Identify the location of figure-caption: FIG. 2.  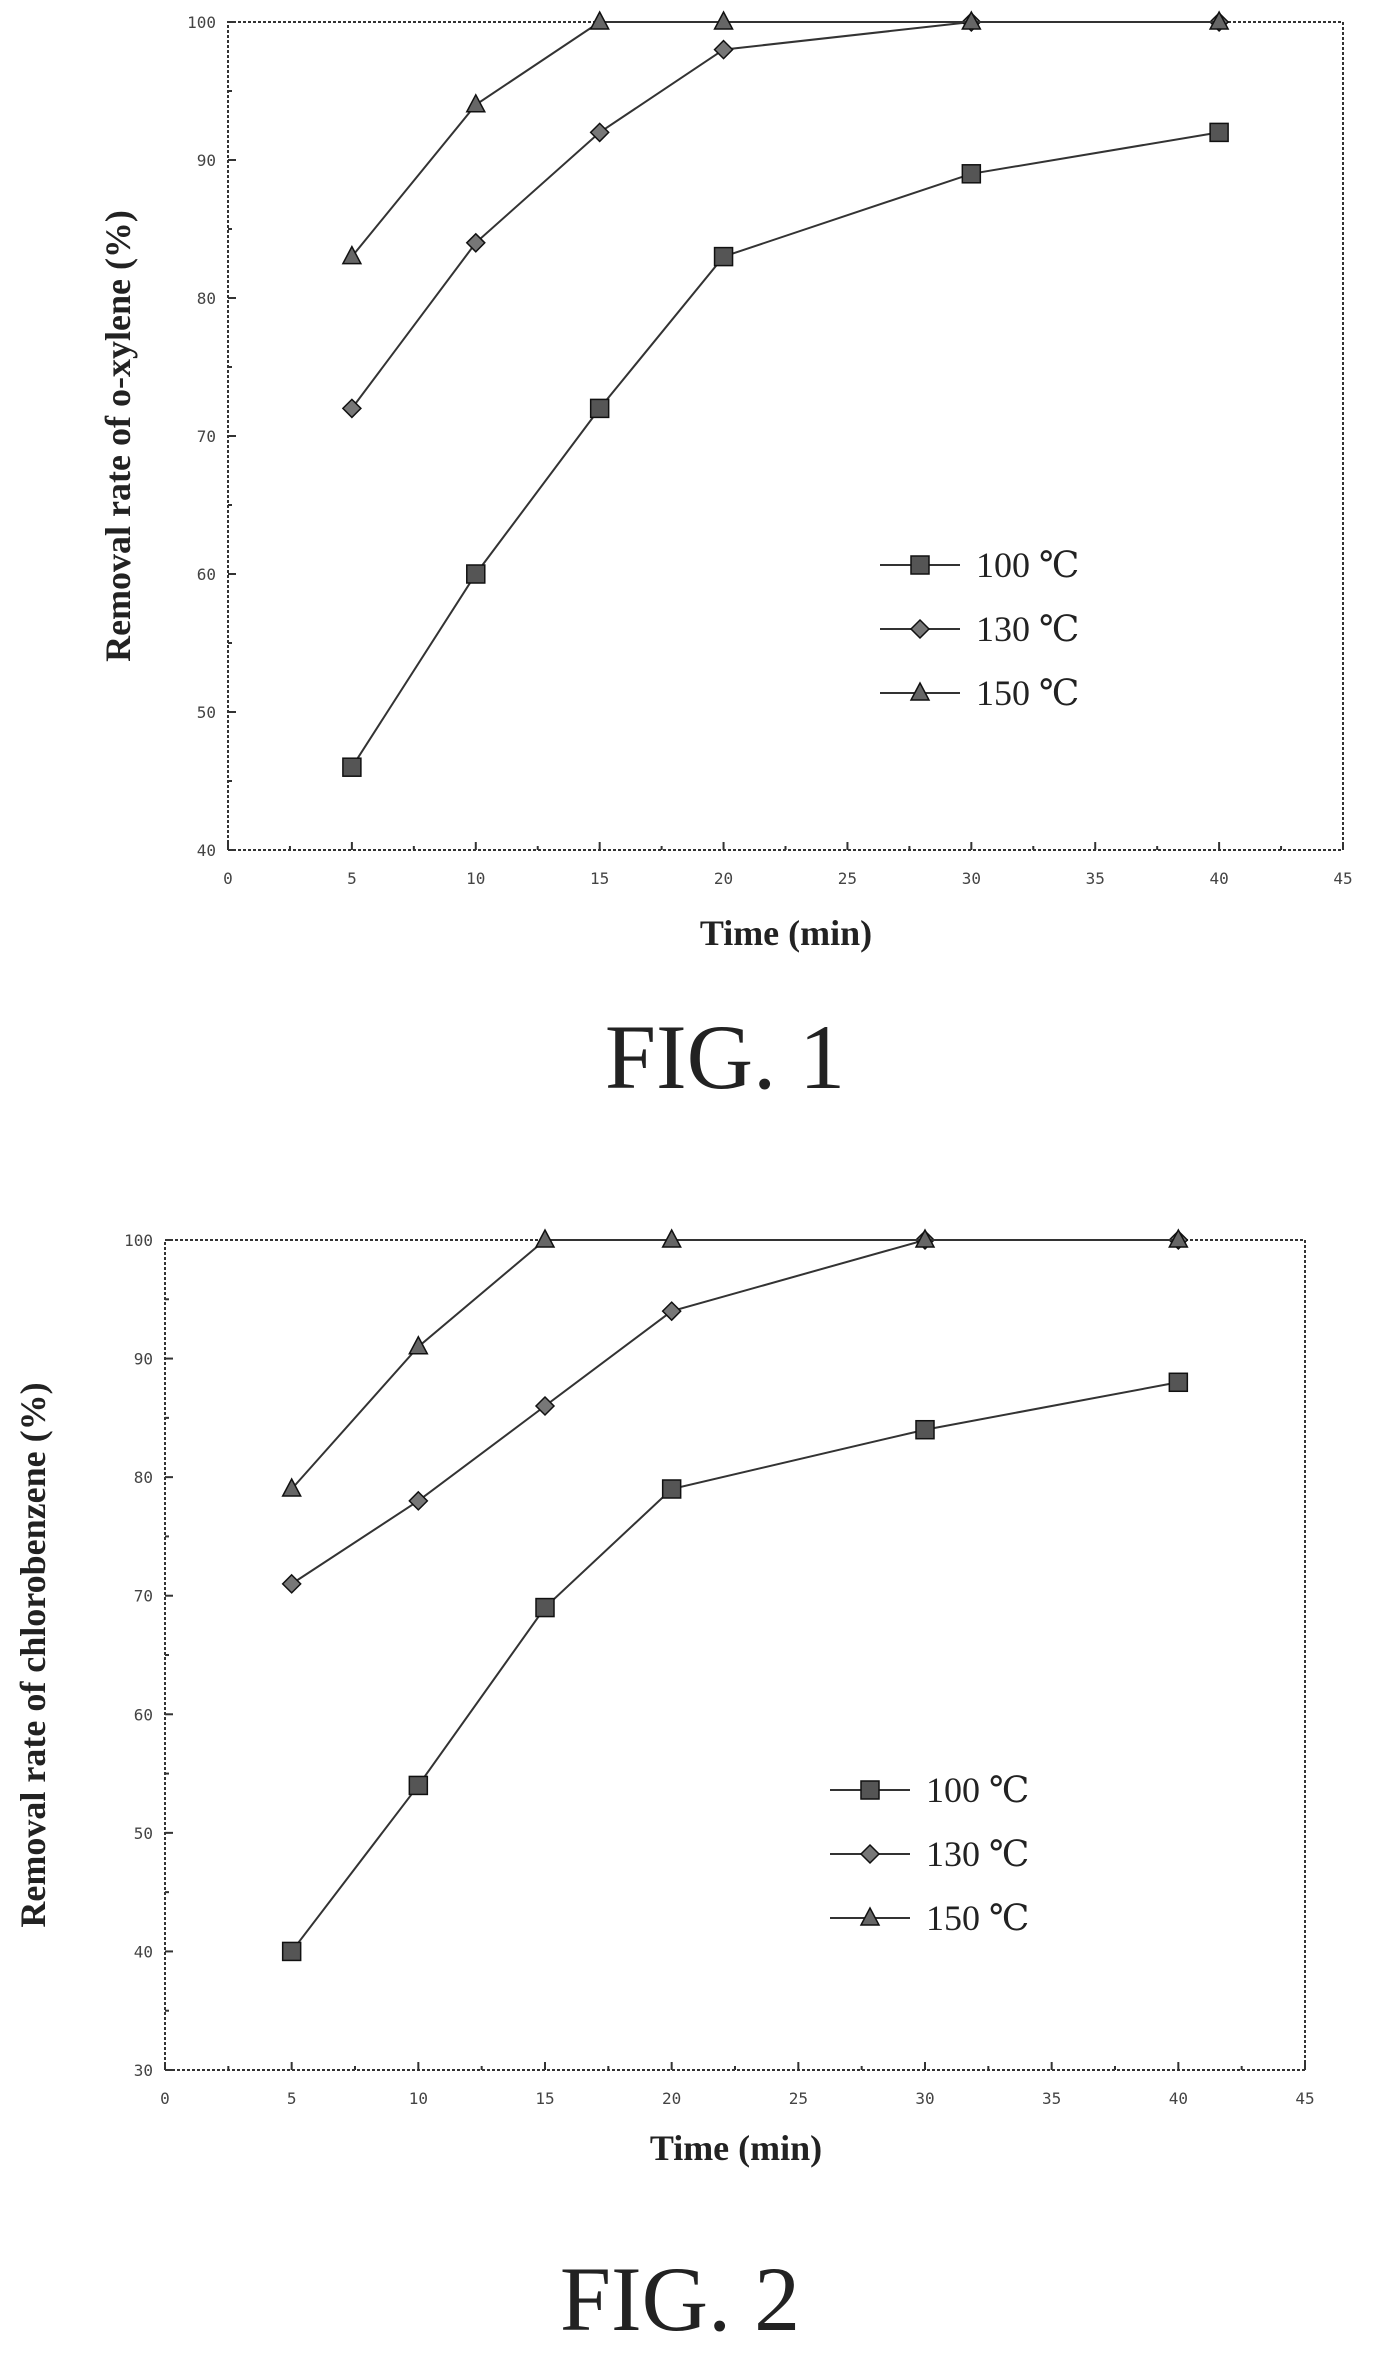
(680, 2299).